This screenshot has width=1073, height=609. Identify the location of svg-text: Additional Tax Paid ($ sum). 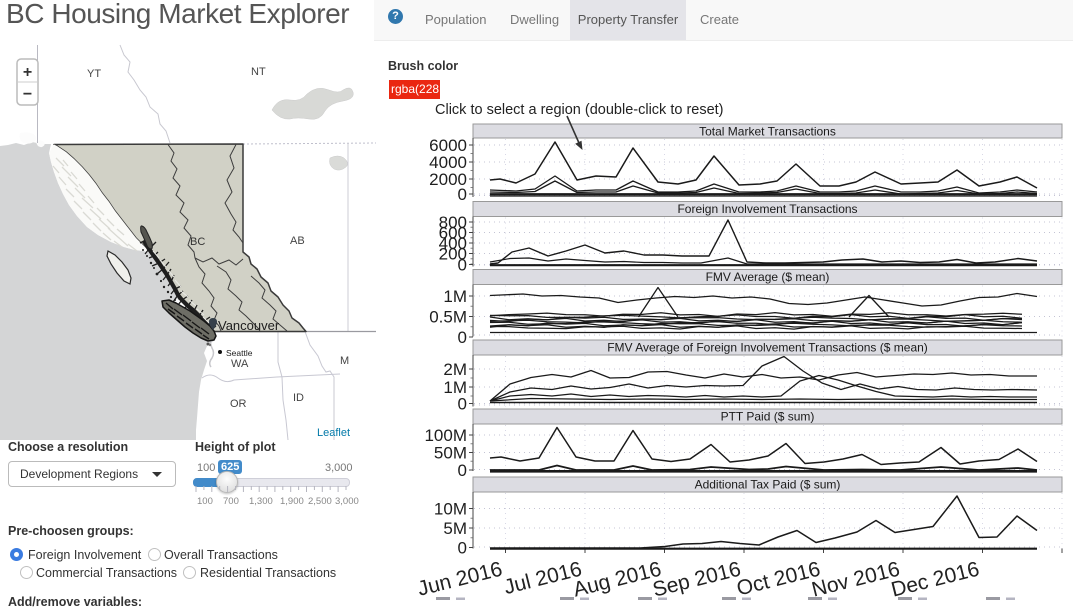
(768, 485).